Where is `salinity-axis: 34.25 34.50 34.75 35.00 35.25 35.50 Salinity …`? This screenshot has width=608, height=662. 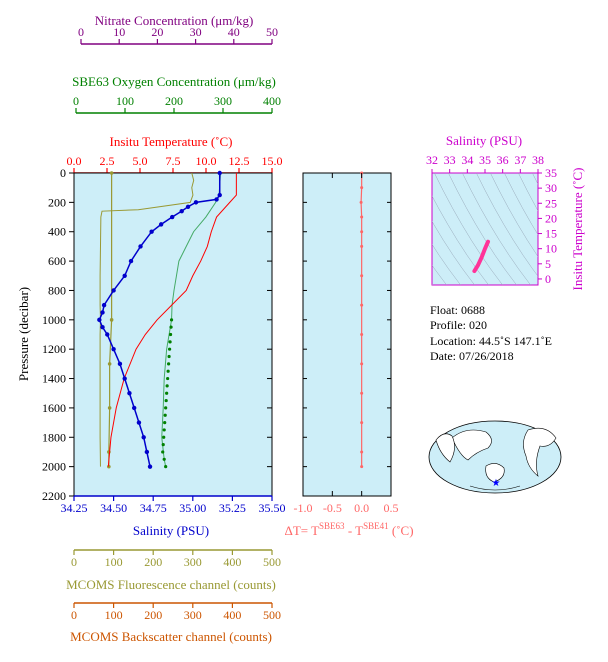 salinity-axis: 34.25 34.50 34.75 35.00 35.25 35.50 Salinity … is located at coordinates (173, 516).